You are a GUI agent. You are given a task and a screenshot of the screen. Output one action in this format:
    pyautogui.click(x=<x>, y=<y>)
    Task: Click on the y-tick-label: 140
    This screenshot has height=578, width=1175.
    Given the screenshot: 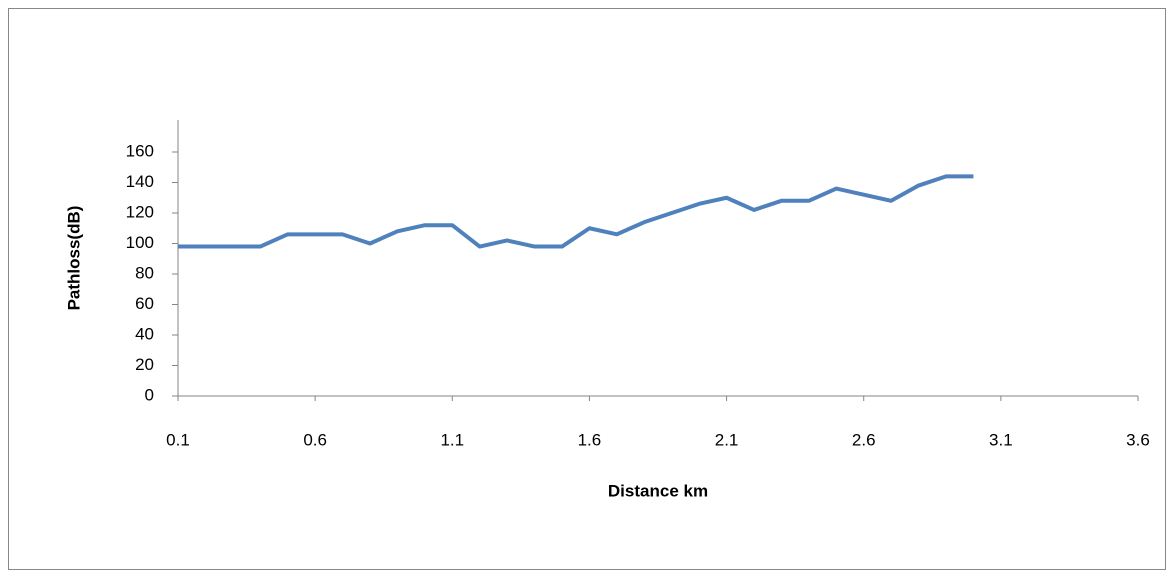 What is the action you would take?
    pyautogui.click(x=140, y=181)
    